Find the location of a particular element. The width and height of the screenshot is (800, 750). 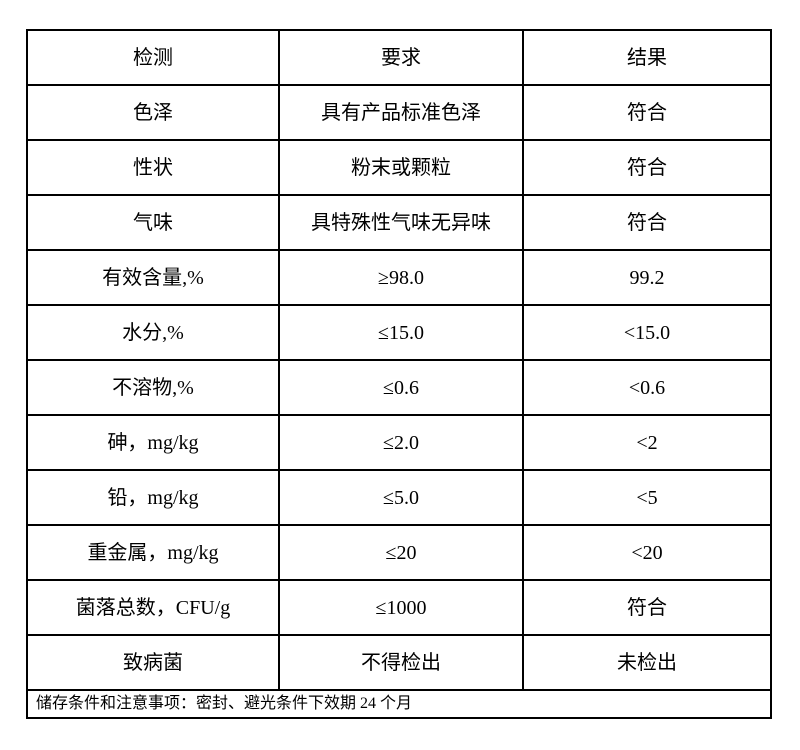

requirement-cell: 具有产品标准色泽 is located at coordinates (401, 112).